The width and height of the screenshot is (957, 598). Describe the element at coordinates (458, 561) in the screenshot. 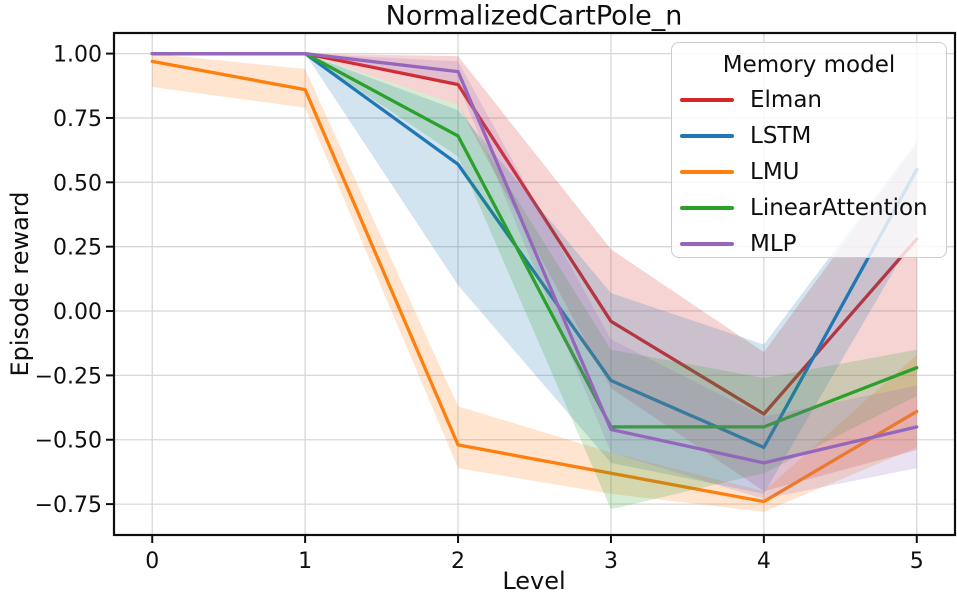

I see `x-tick-label: 2` at that location.